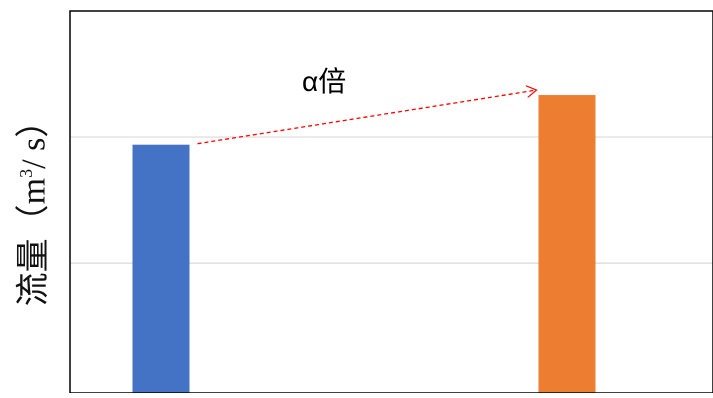 This screenshot has height=398, width=713. I want to click on annotation-arrow, so click(367, 117).